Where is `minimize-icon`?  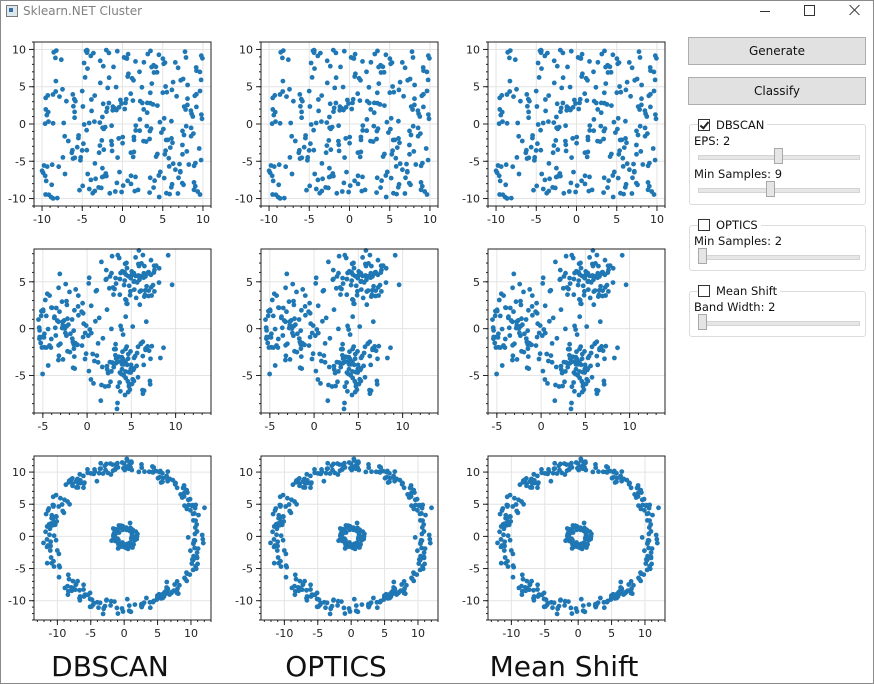
minimize-icon is located at coordinates (766, 11).